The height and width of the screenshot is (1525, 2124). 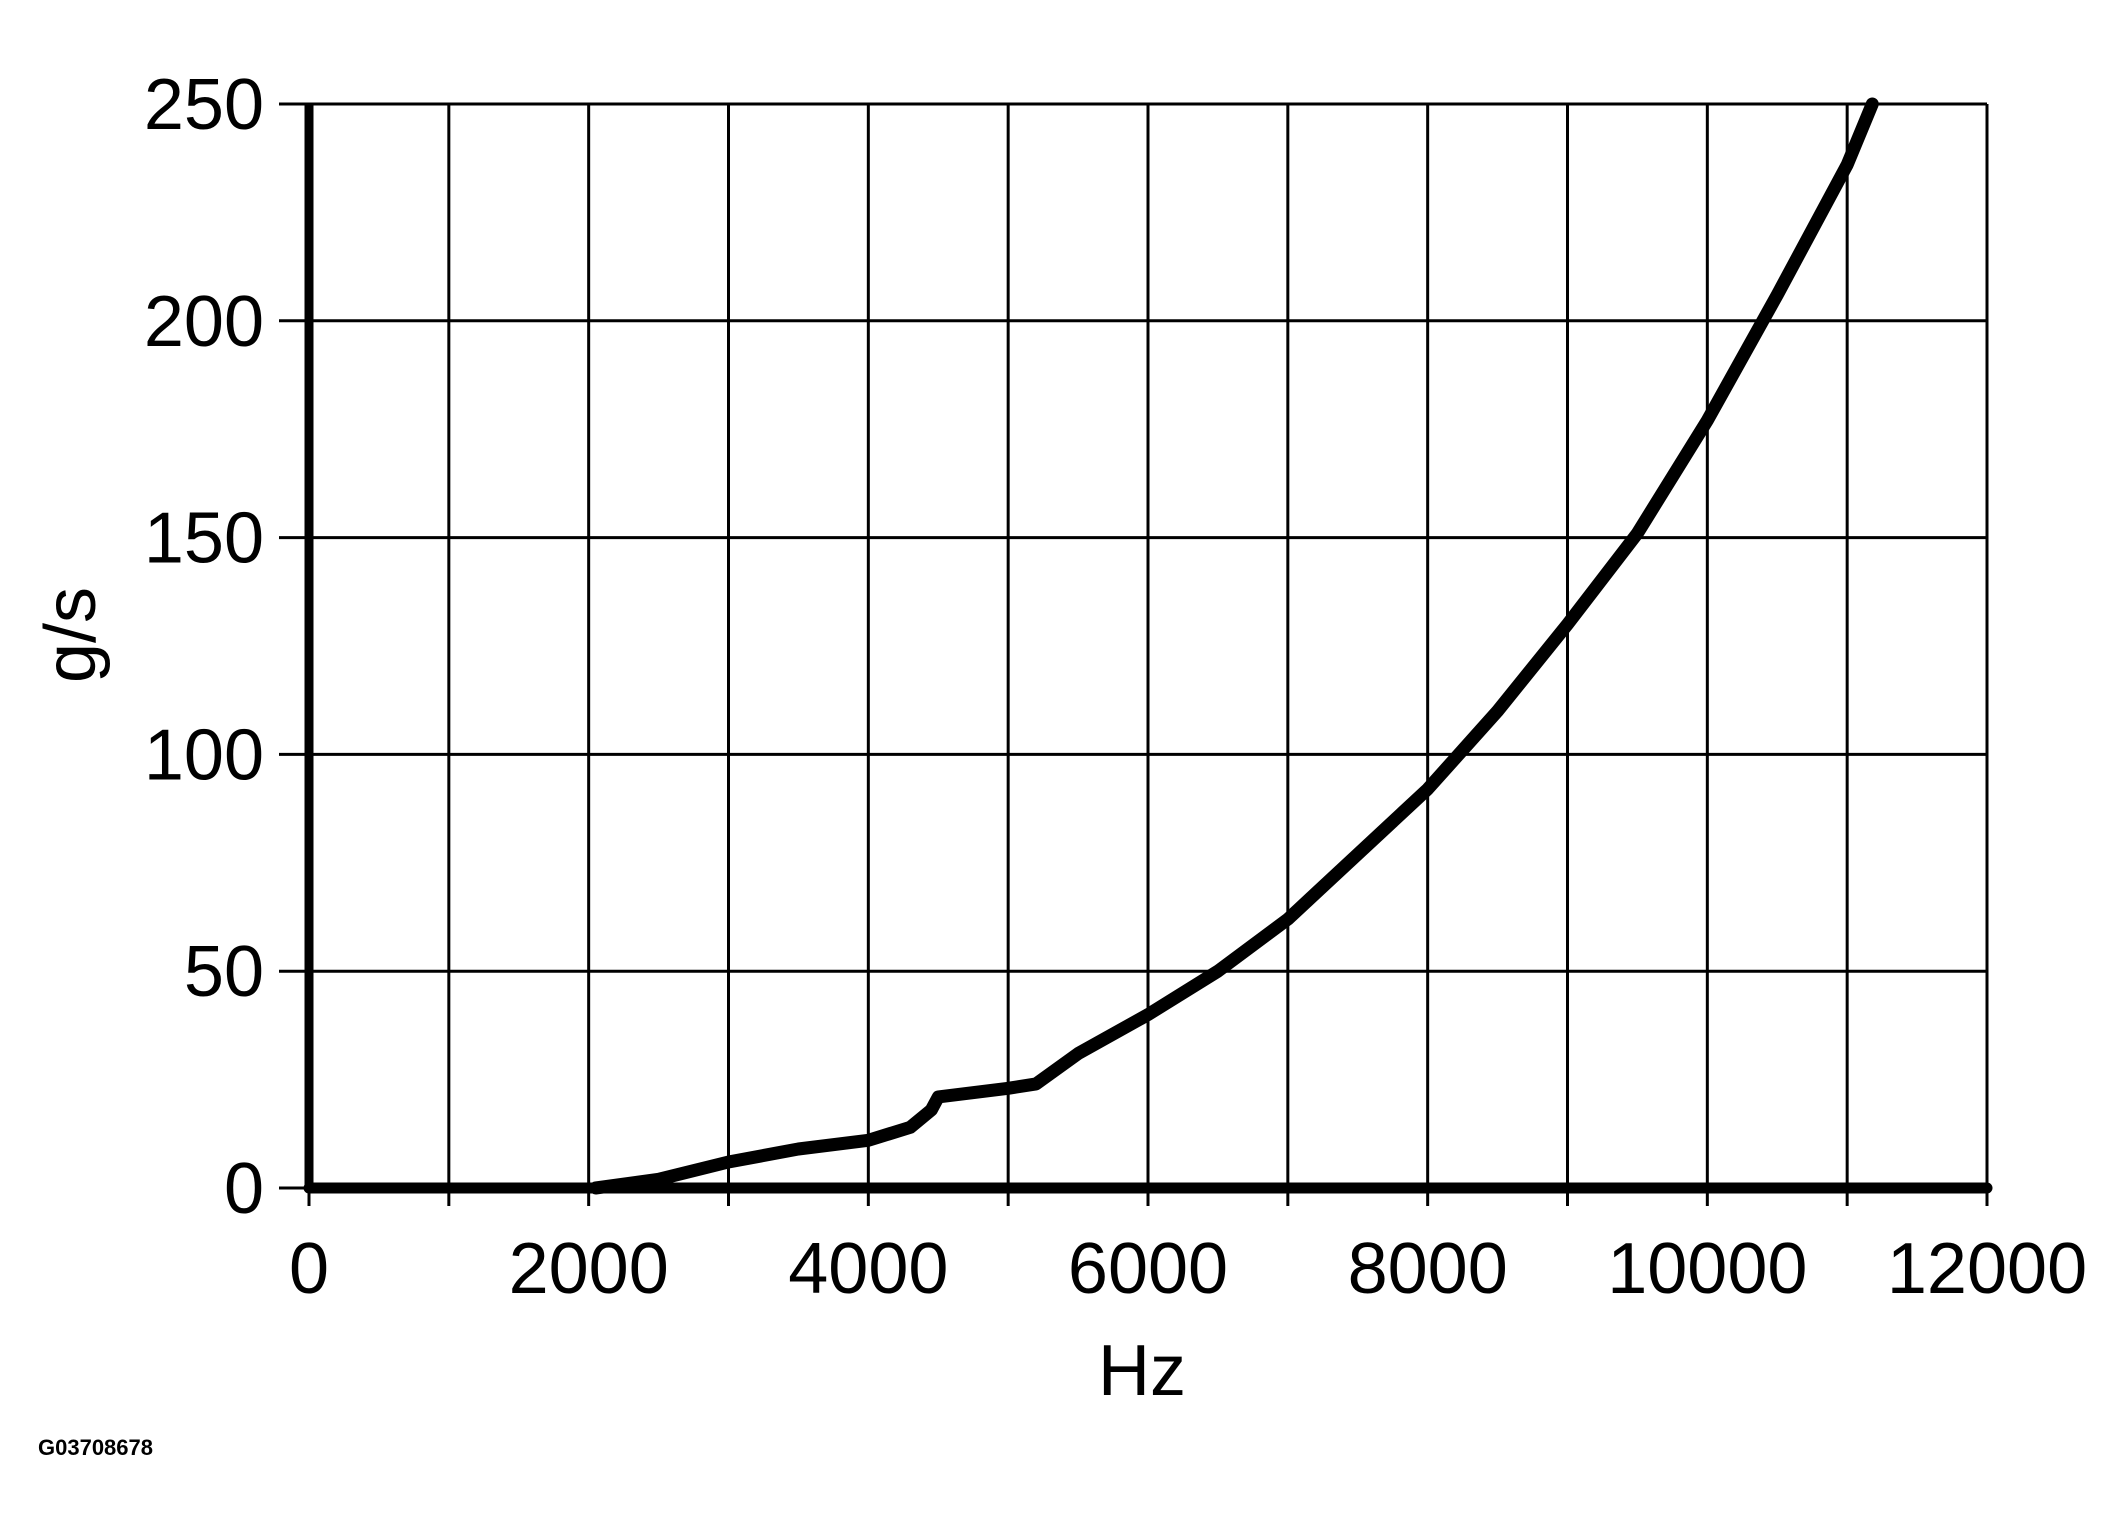 What do you see at coordinates (71, 635) in the screenshot?
I see `y-axis-title: g/s` at bounding box center [71, 635].